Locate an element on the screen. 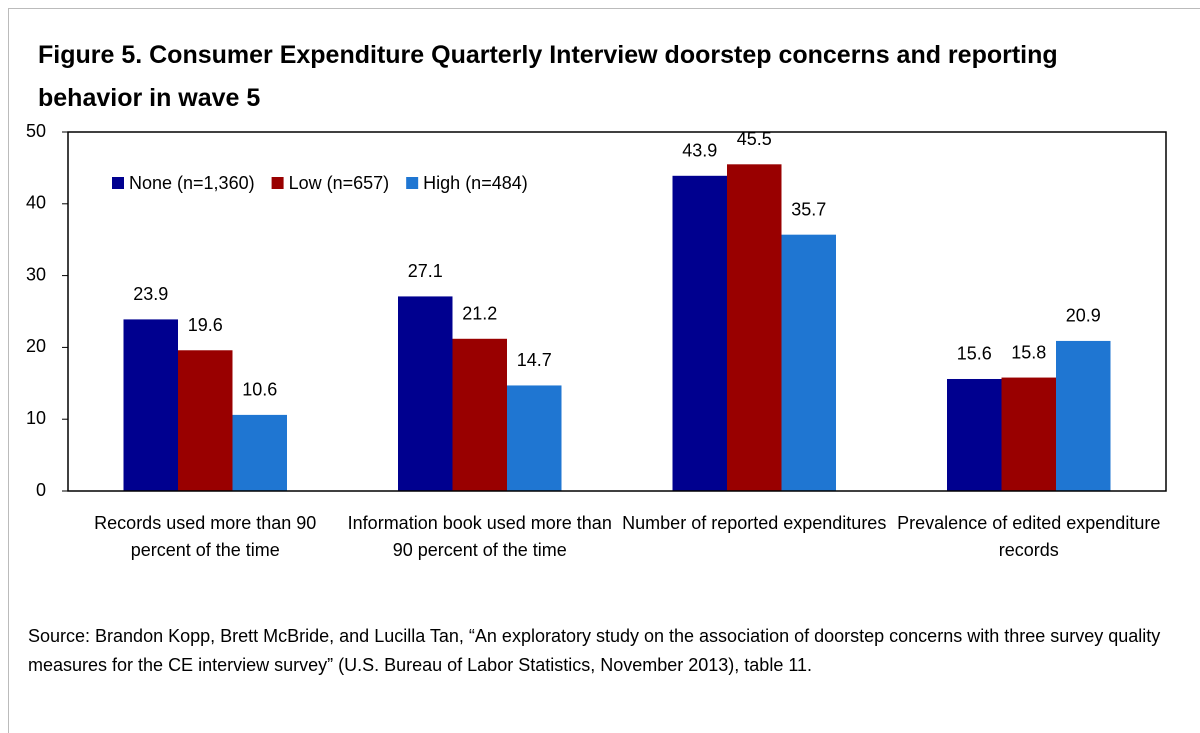  value-label: 15.6 is located at coordinates (974, 354).